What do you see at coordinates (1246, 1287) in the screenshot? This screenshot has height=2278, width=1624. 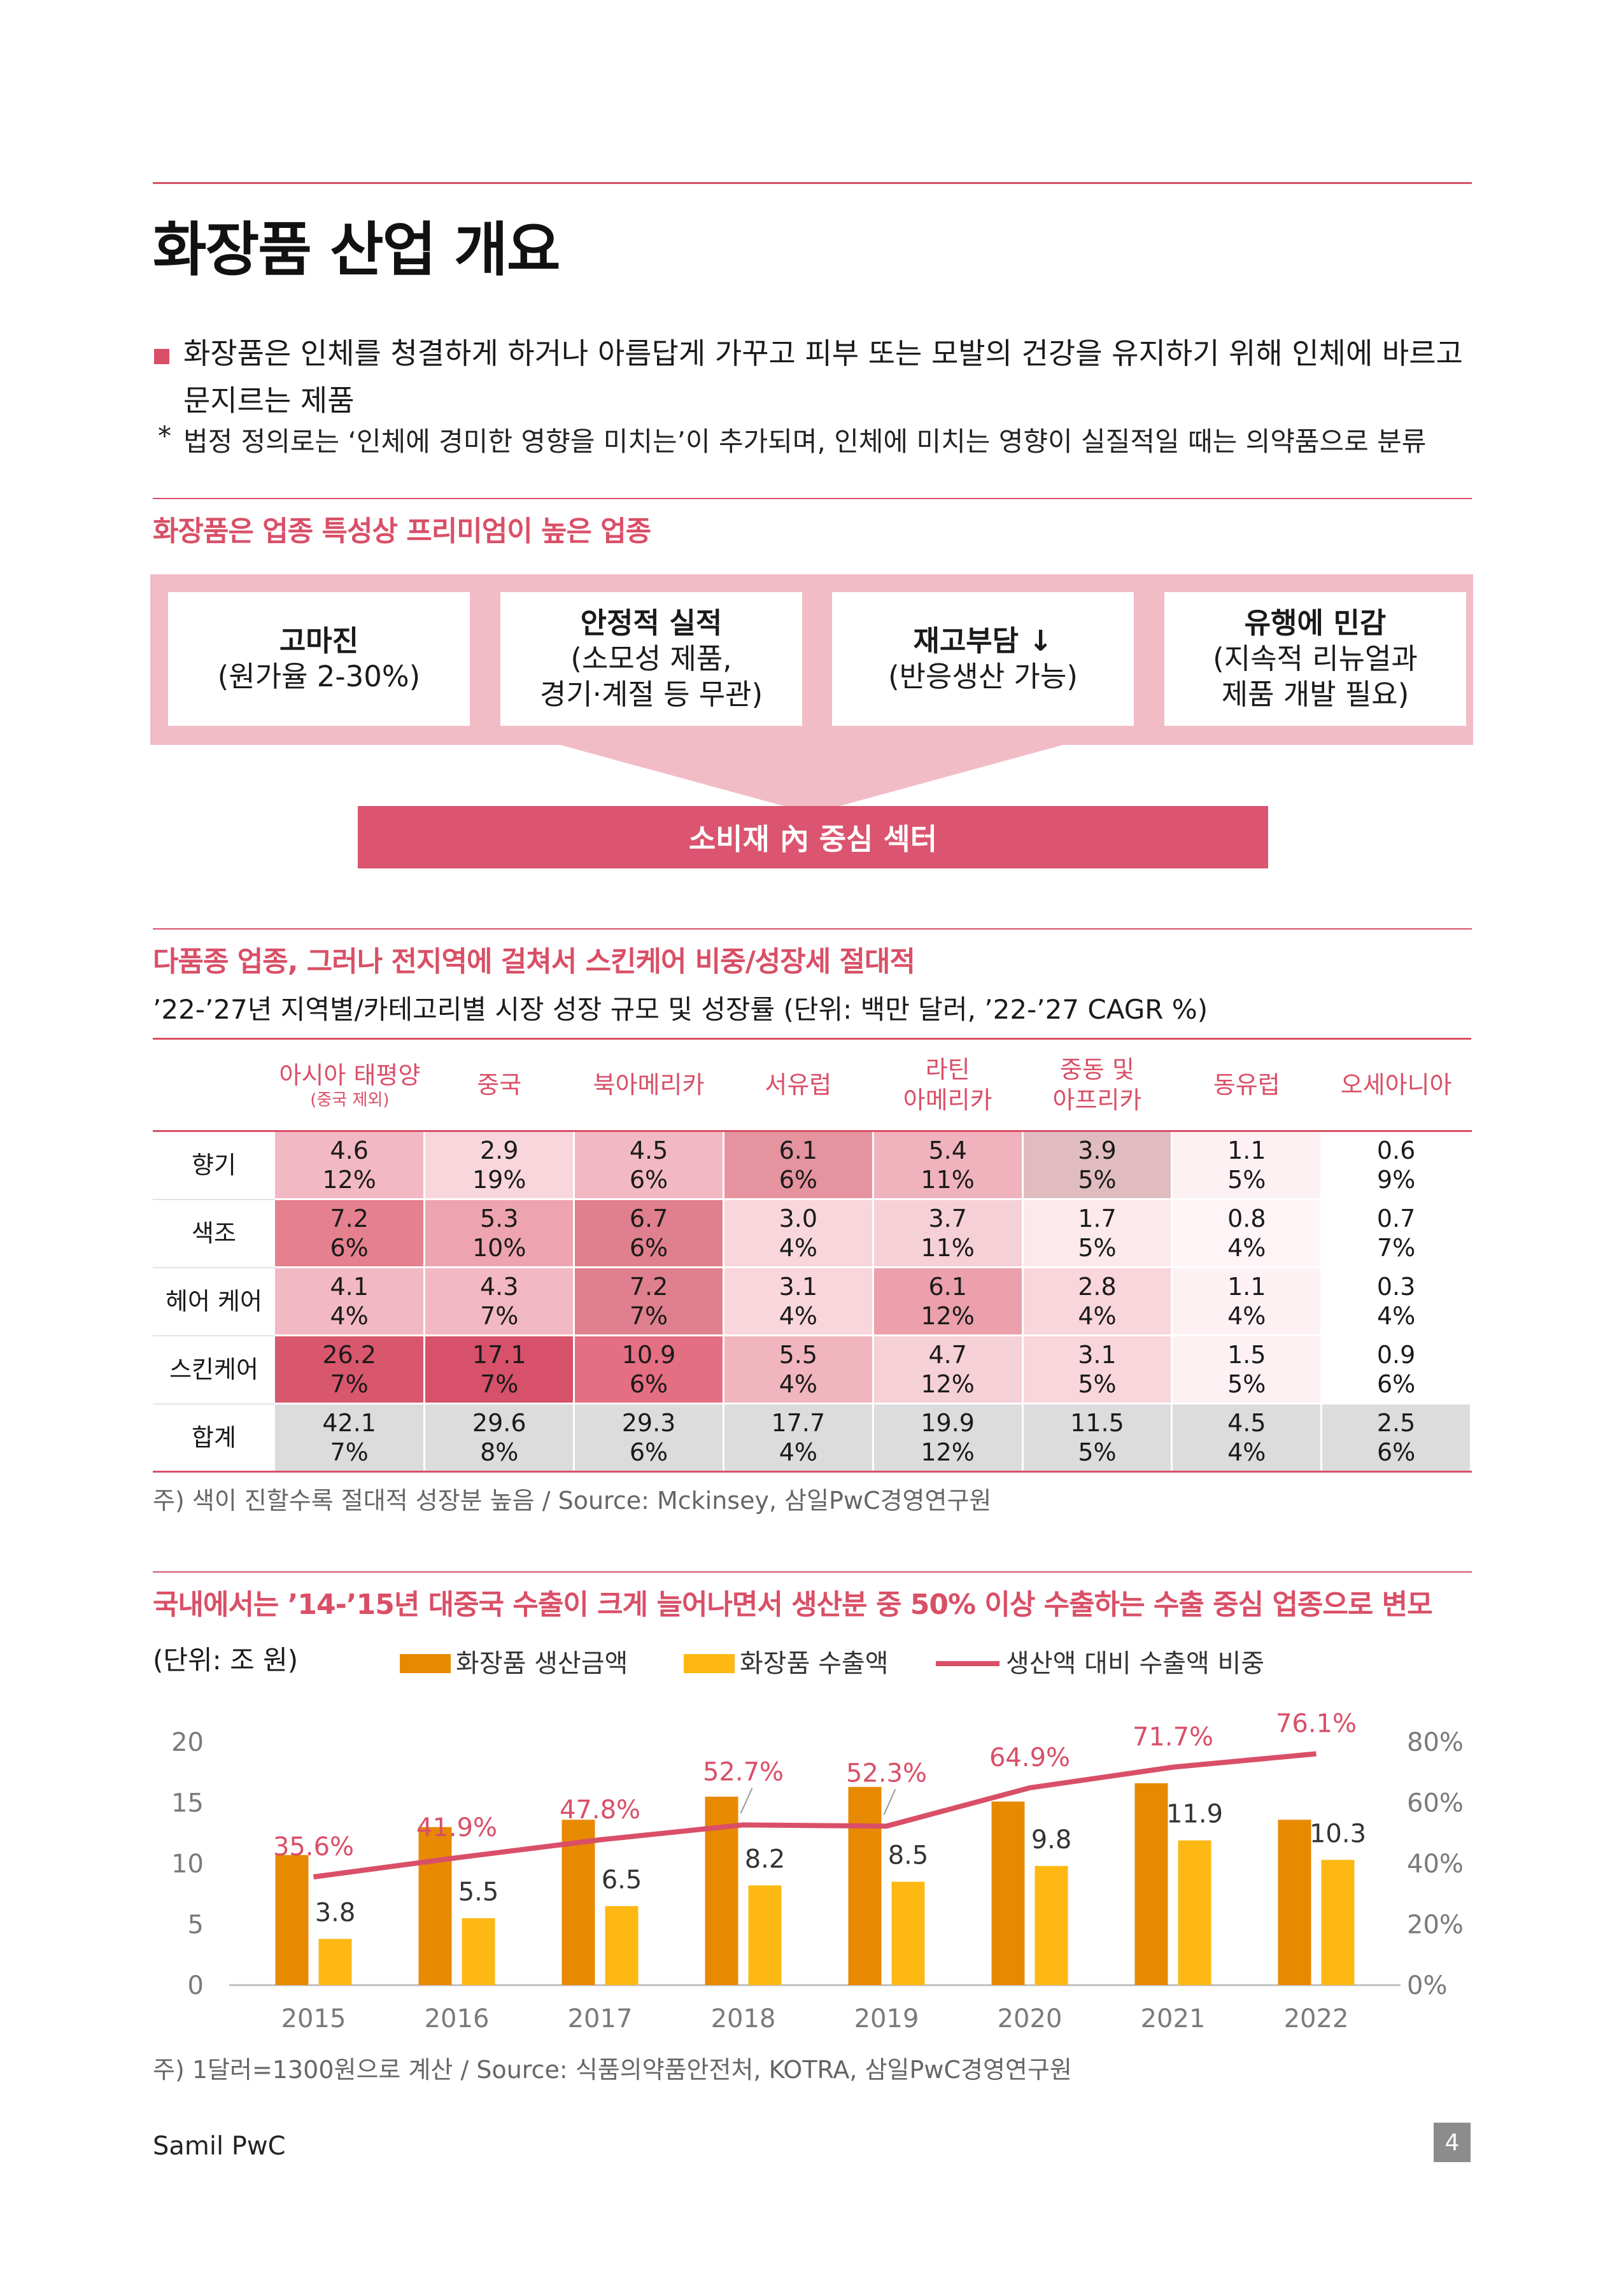 I see `cell-growth-value: 1.1` at bounding box center [1246, 1287].